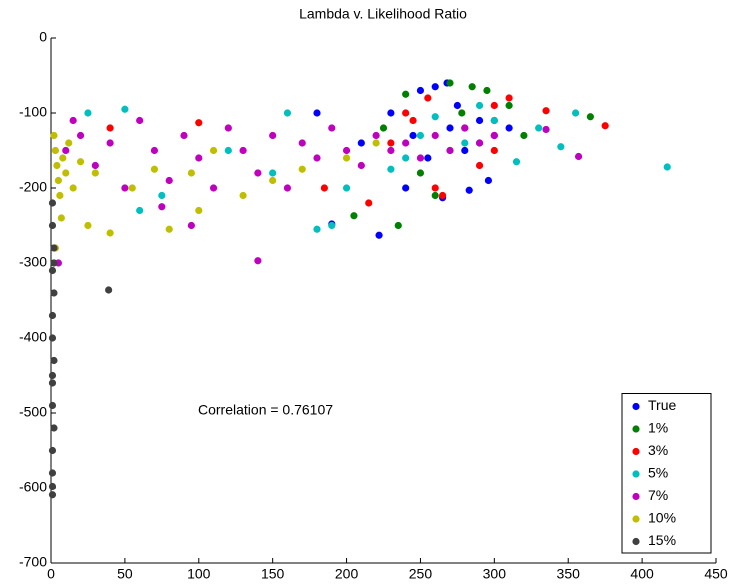 The height and width of the screenshot is (587, 734). Describe the element at coordinates (658, 495) in the screenshot. I see `legend-label: 7%` at that location.